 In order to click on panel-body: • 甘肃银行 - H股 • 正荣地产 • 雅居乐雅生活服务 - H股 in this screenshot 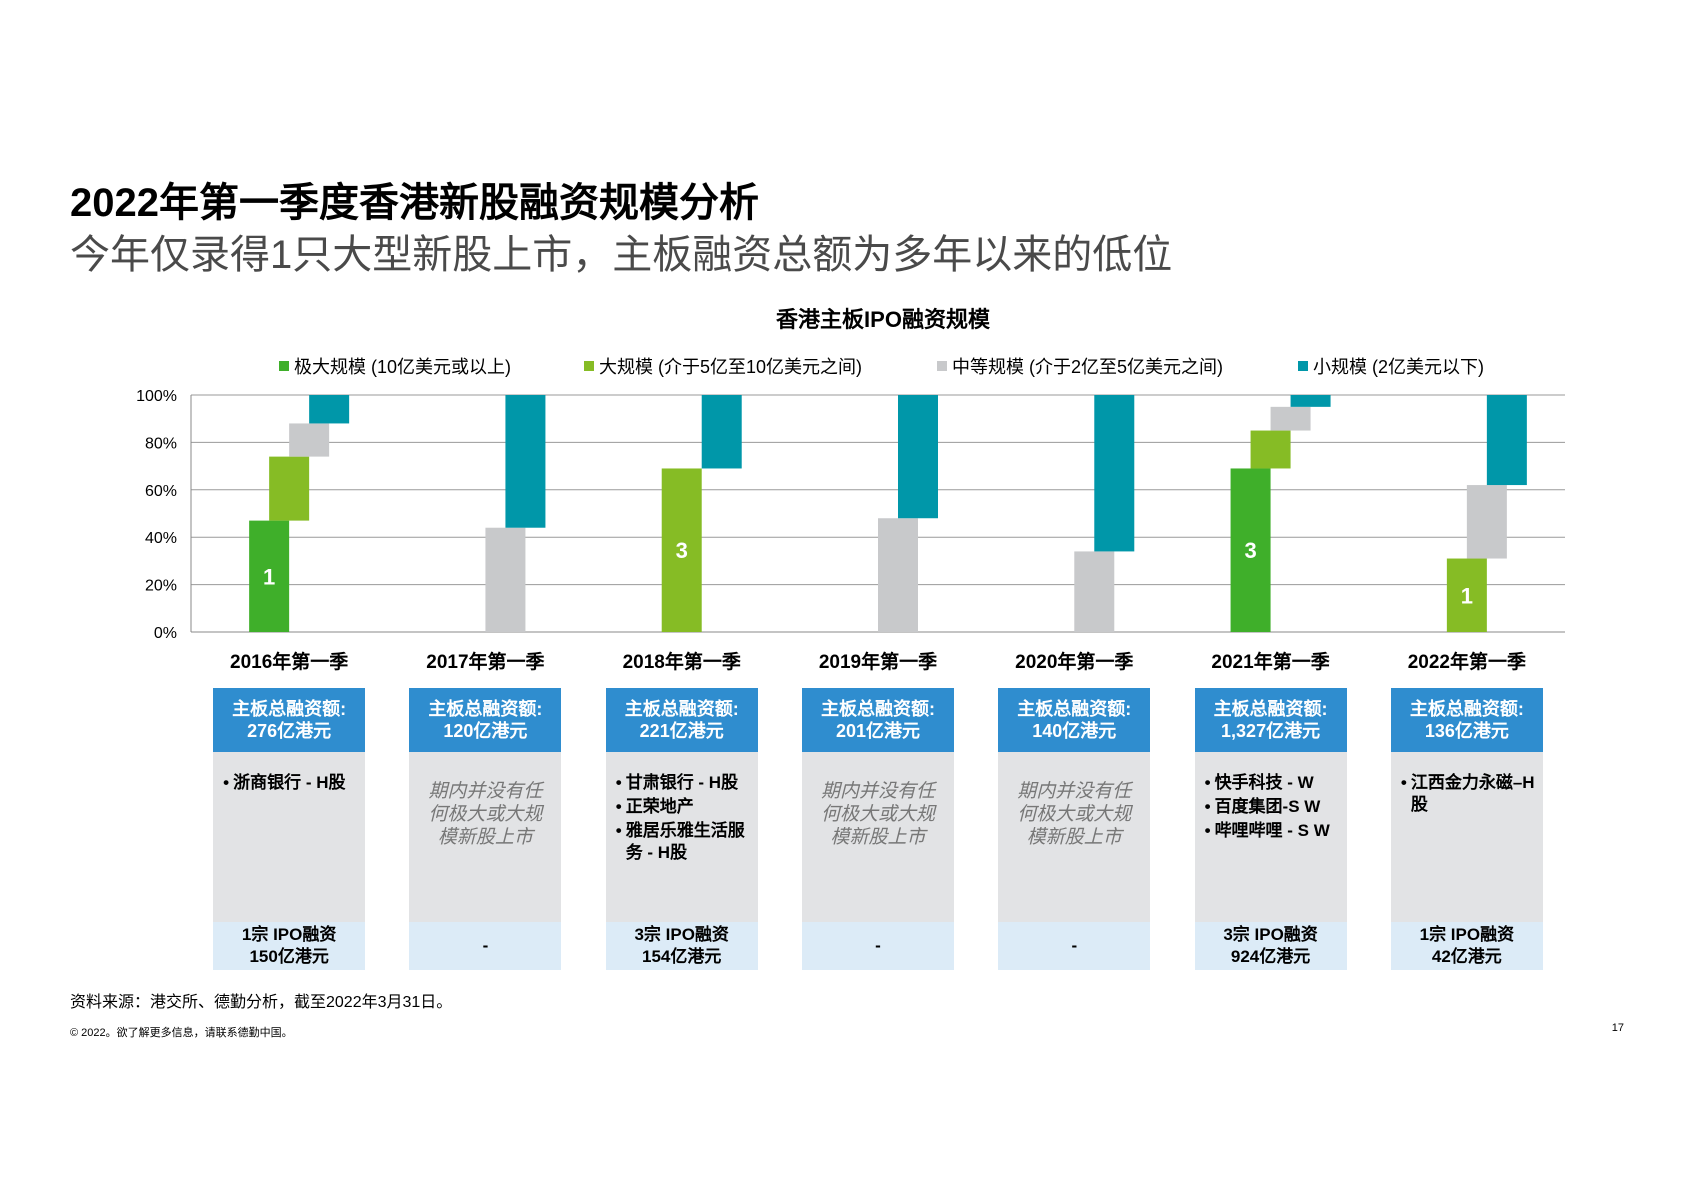, I will do `click(681, 837)`.